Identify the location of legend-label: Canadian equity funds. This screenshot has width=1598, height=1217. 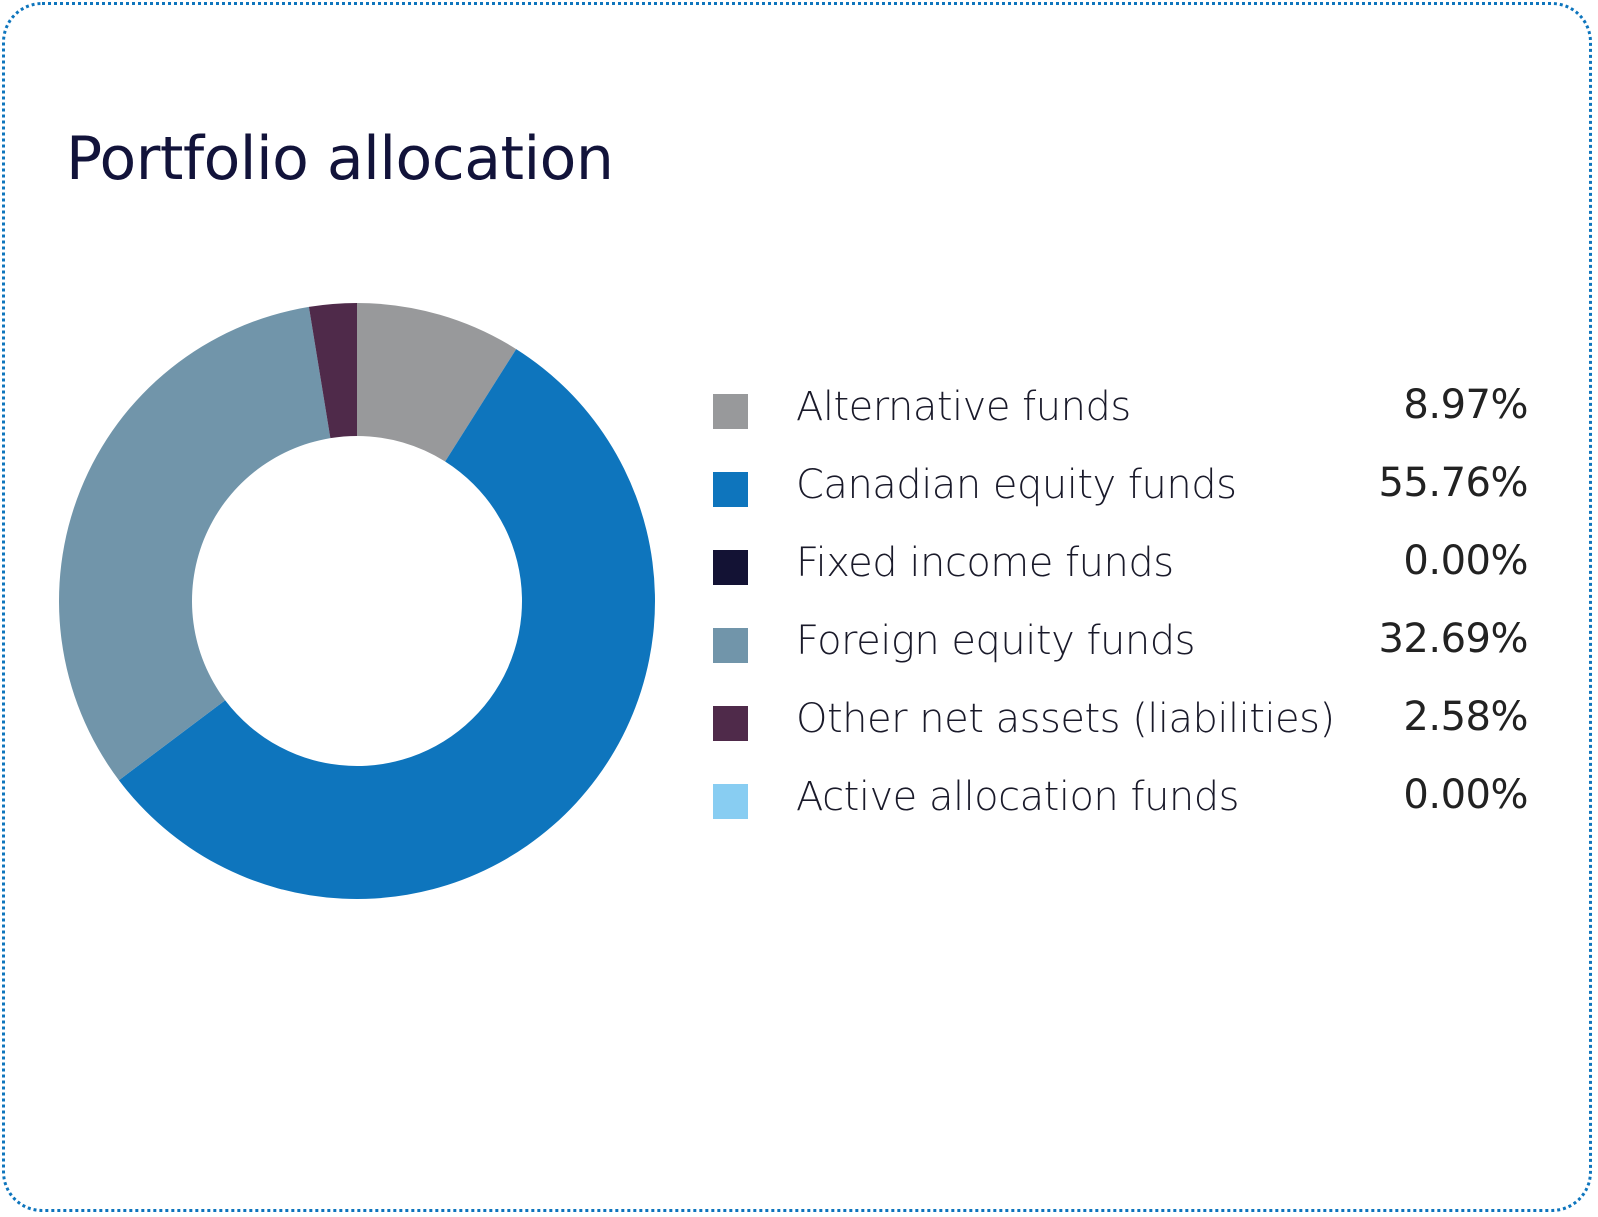
(1016, 485).